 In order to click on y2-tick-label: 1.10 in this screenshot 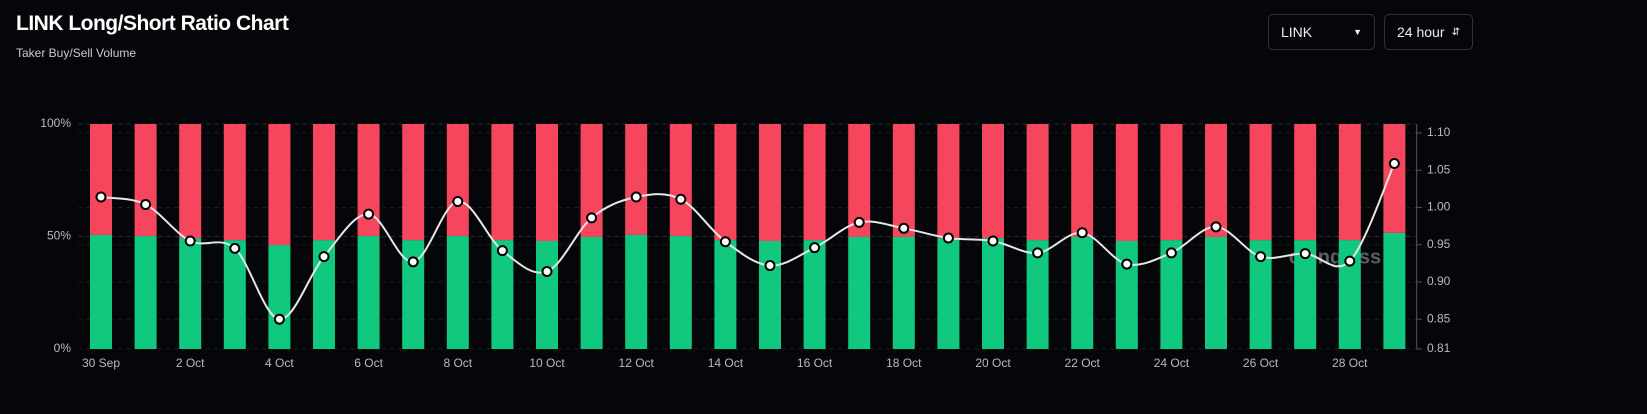, I will do `click(1439, 132)`.